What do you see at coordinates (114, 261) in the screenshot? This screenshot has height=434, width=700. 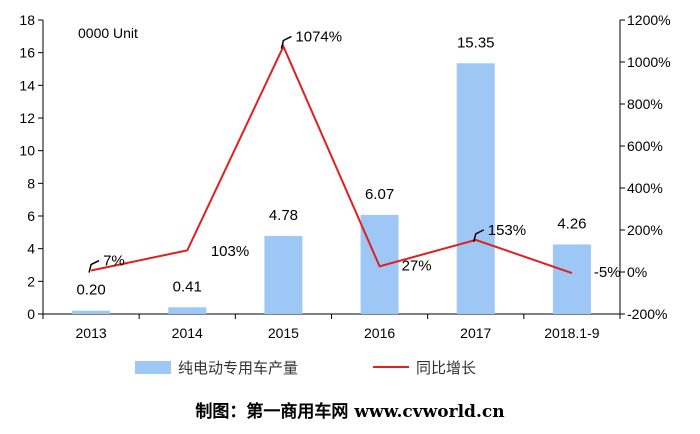 I see `line-value-label: 7%` at bounding box center [114, 261].